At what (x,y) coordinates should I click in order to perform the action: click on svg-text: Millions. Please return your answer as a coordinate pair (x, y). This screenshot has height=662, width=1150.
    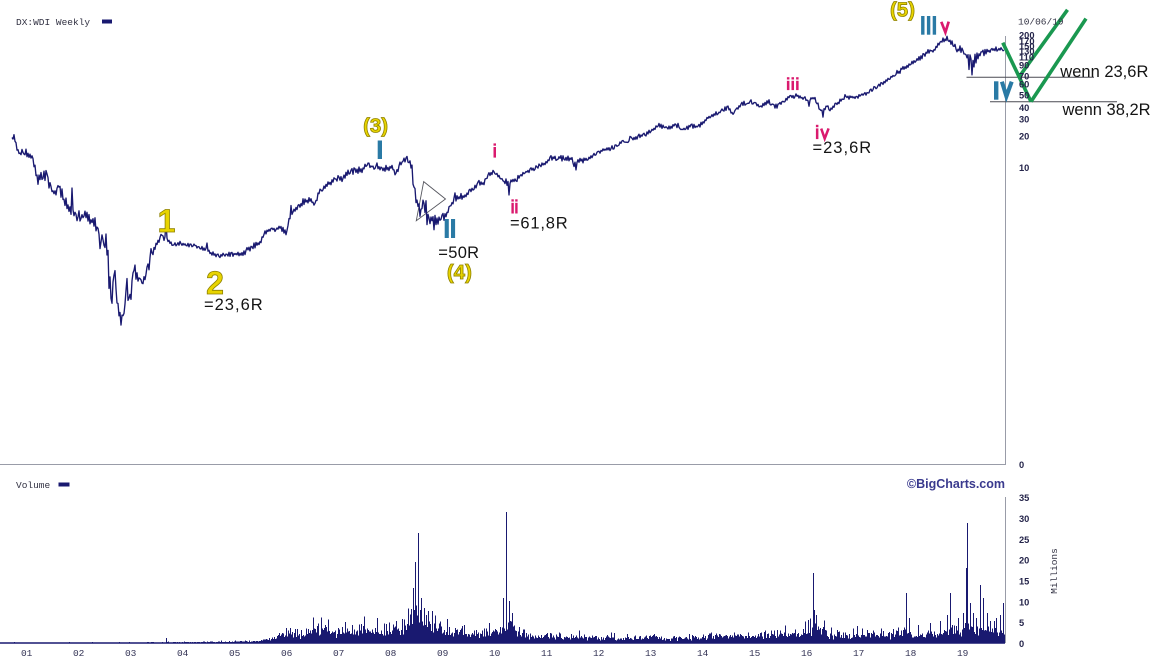
    Looking at the image, I should click on (1054, 571).